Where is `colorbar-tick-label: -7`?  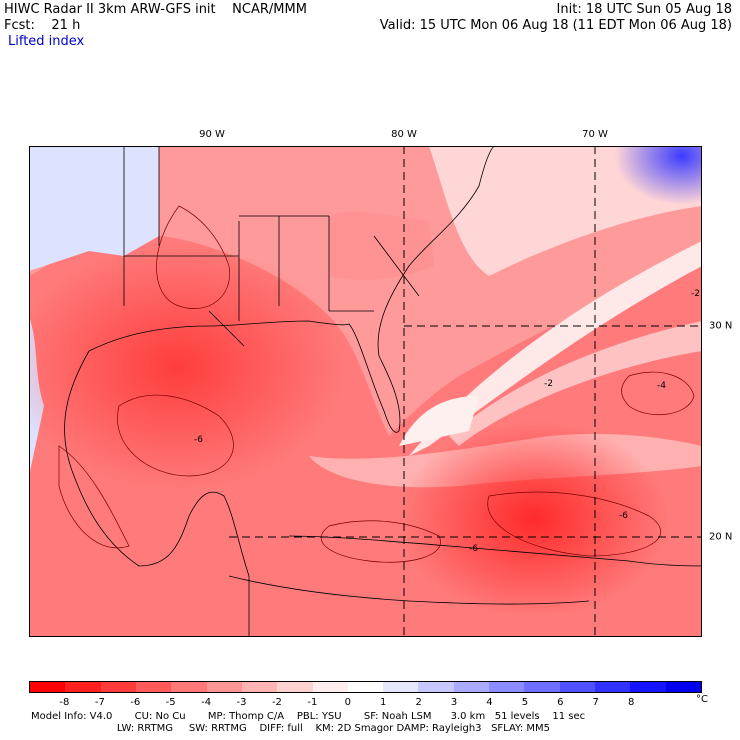
colorbar-tick-label: -7 is located at coordinates (99, 702).